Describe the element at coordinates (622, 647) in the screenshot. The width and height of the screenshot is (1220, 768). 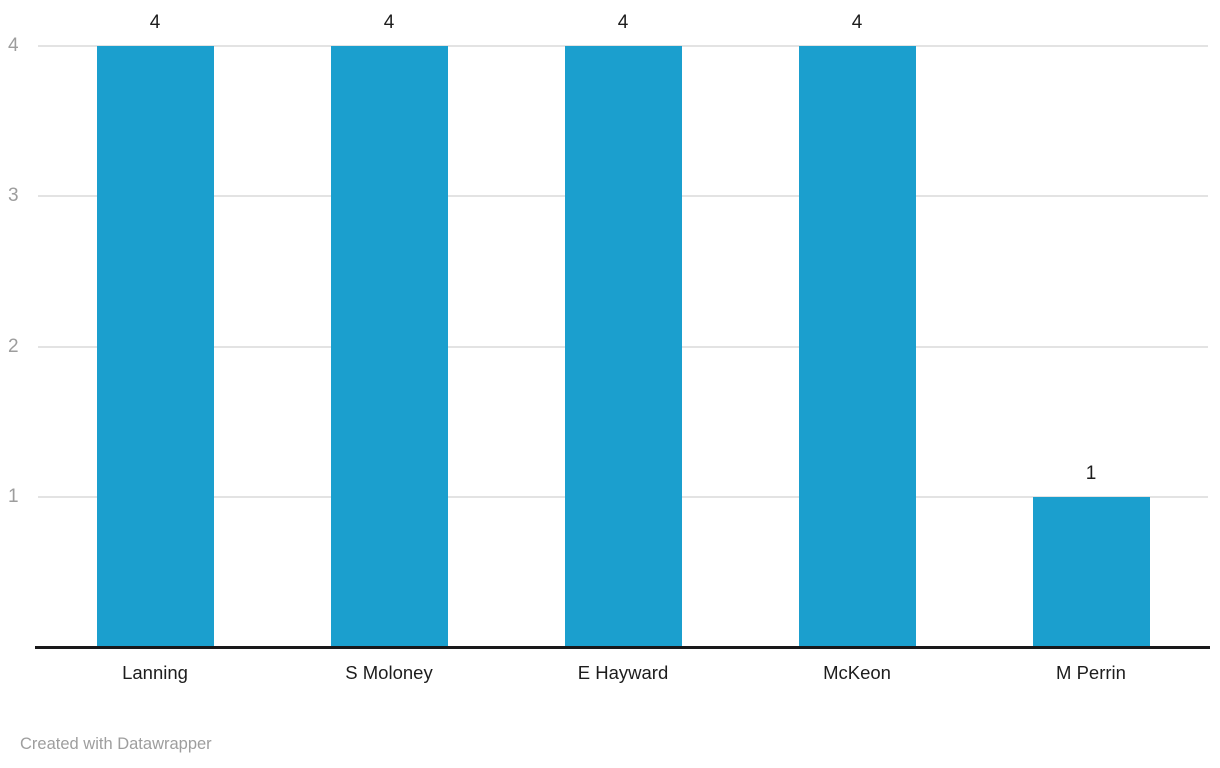
I see `x-axis-line` at that location.